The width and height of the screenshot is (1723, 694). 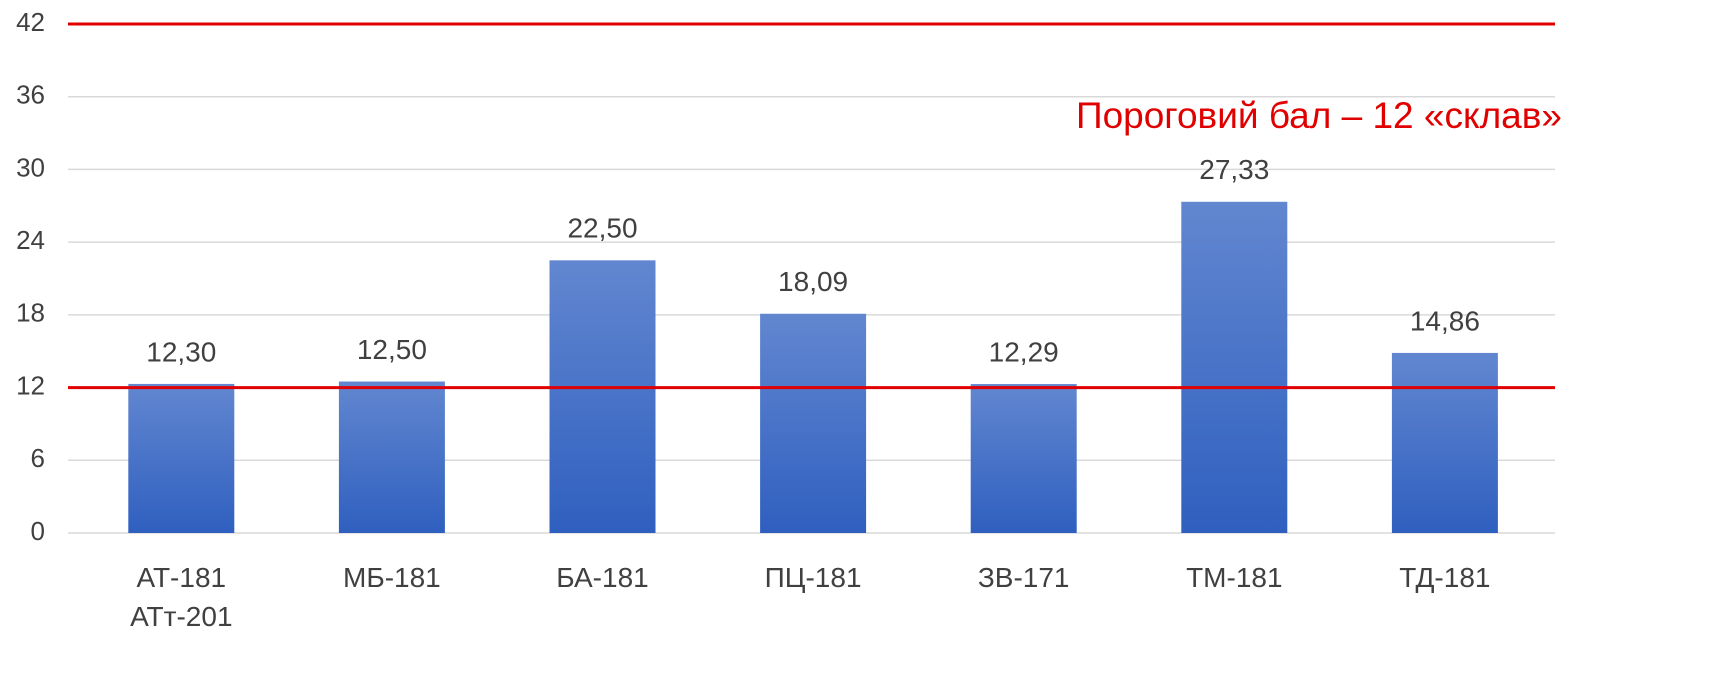 I want to click on y-tick-label: 24, so click(x=30, y=240).